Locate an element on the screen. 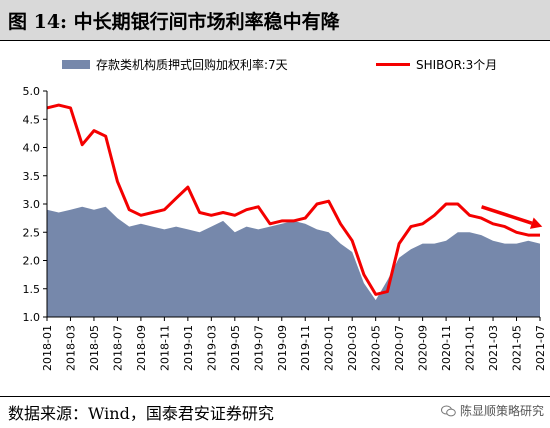 The image size is (550, 428). y-tick-label: 5.0 is located at coordinates (32, 91).